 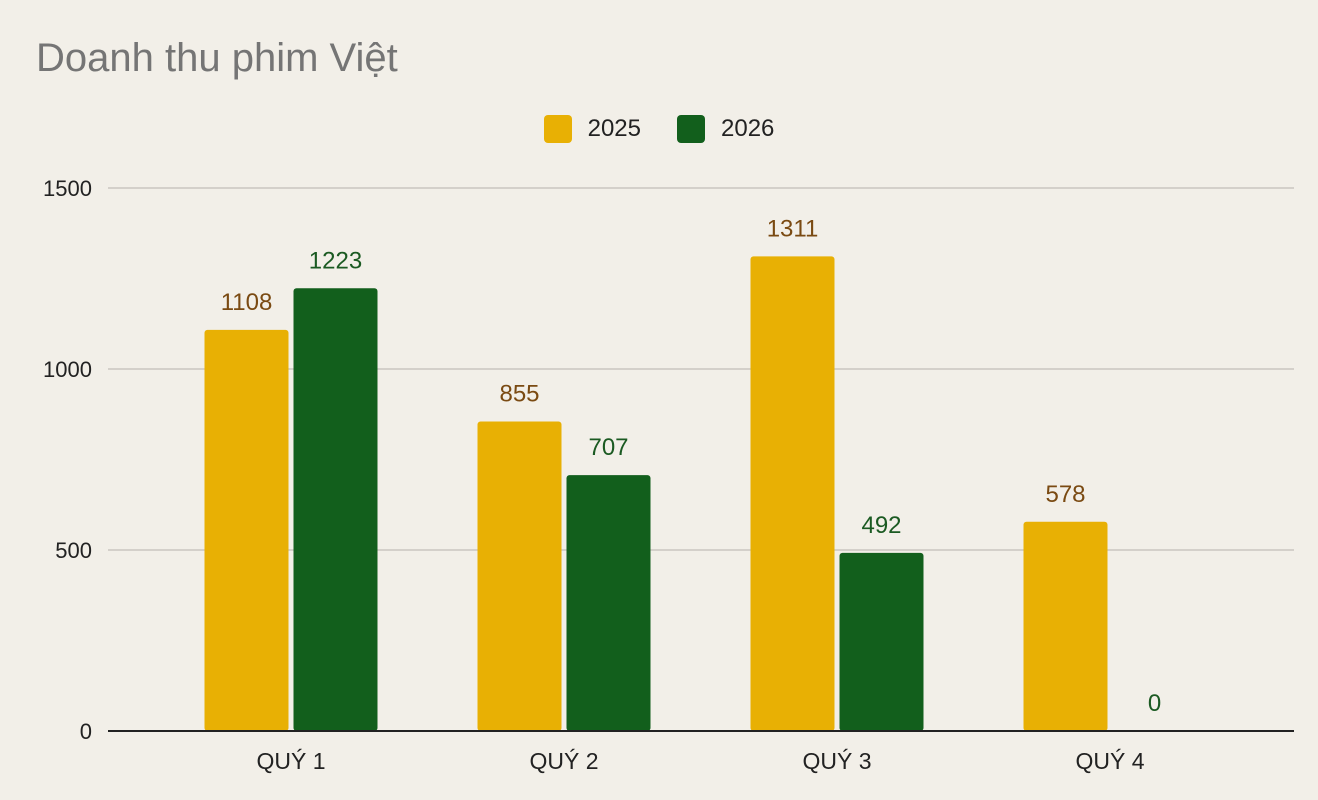 What do you see at coordinates (563, 761) in the screenshot?
I see `x-tick-label-q2: QUÝ 2` at bounding box center [563, 761].